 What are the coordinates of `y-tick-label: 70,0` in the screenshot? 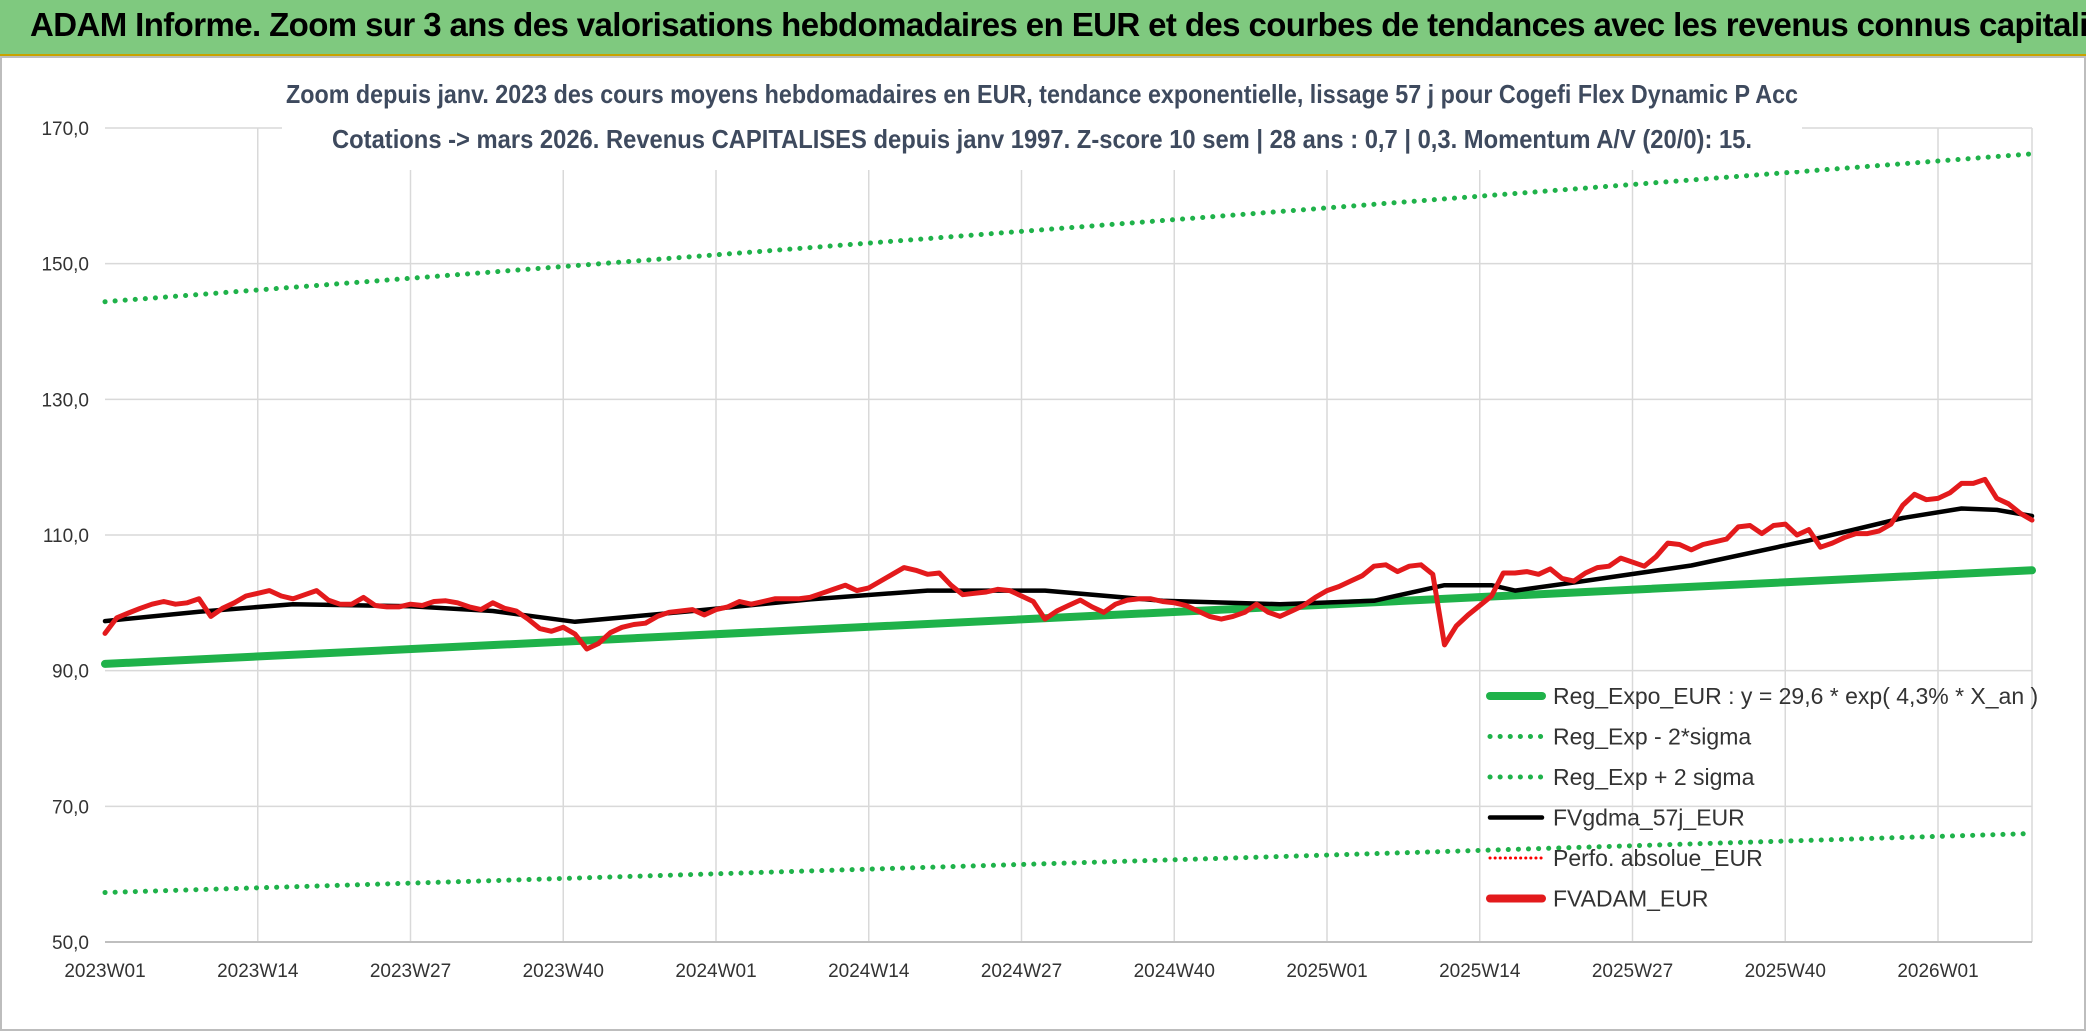 It's located at (70, 807).